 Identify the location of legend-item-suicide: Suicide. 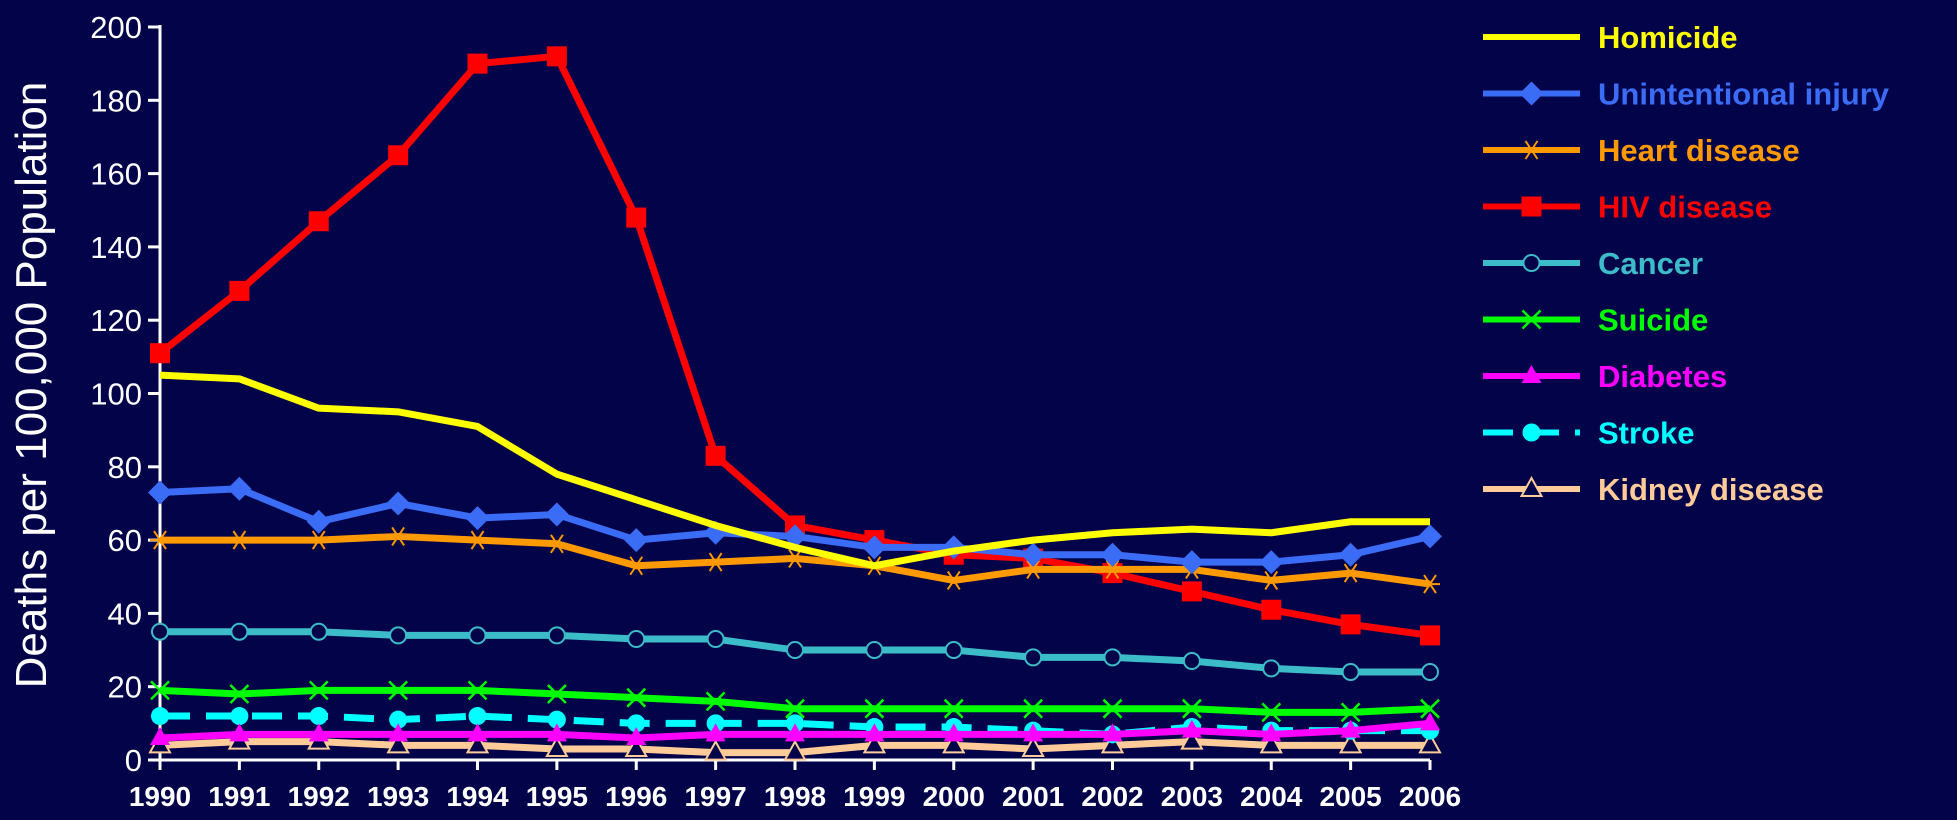
(1595, 320).